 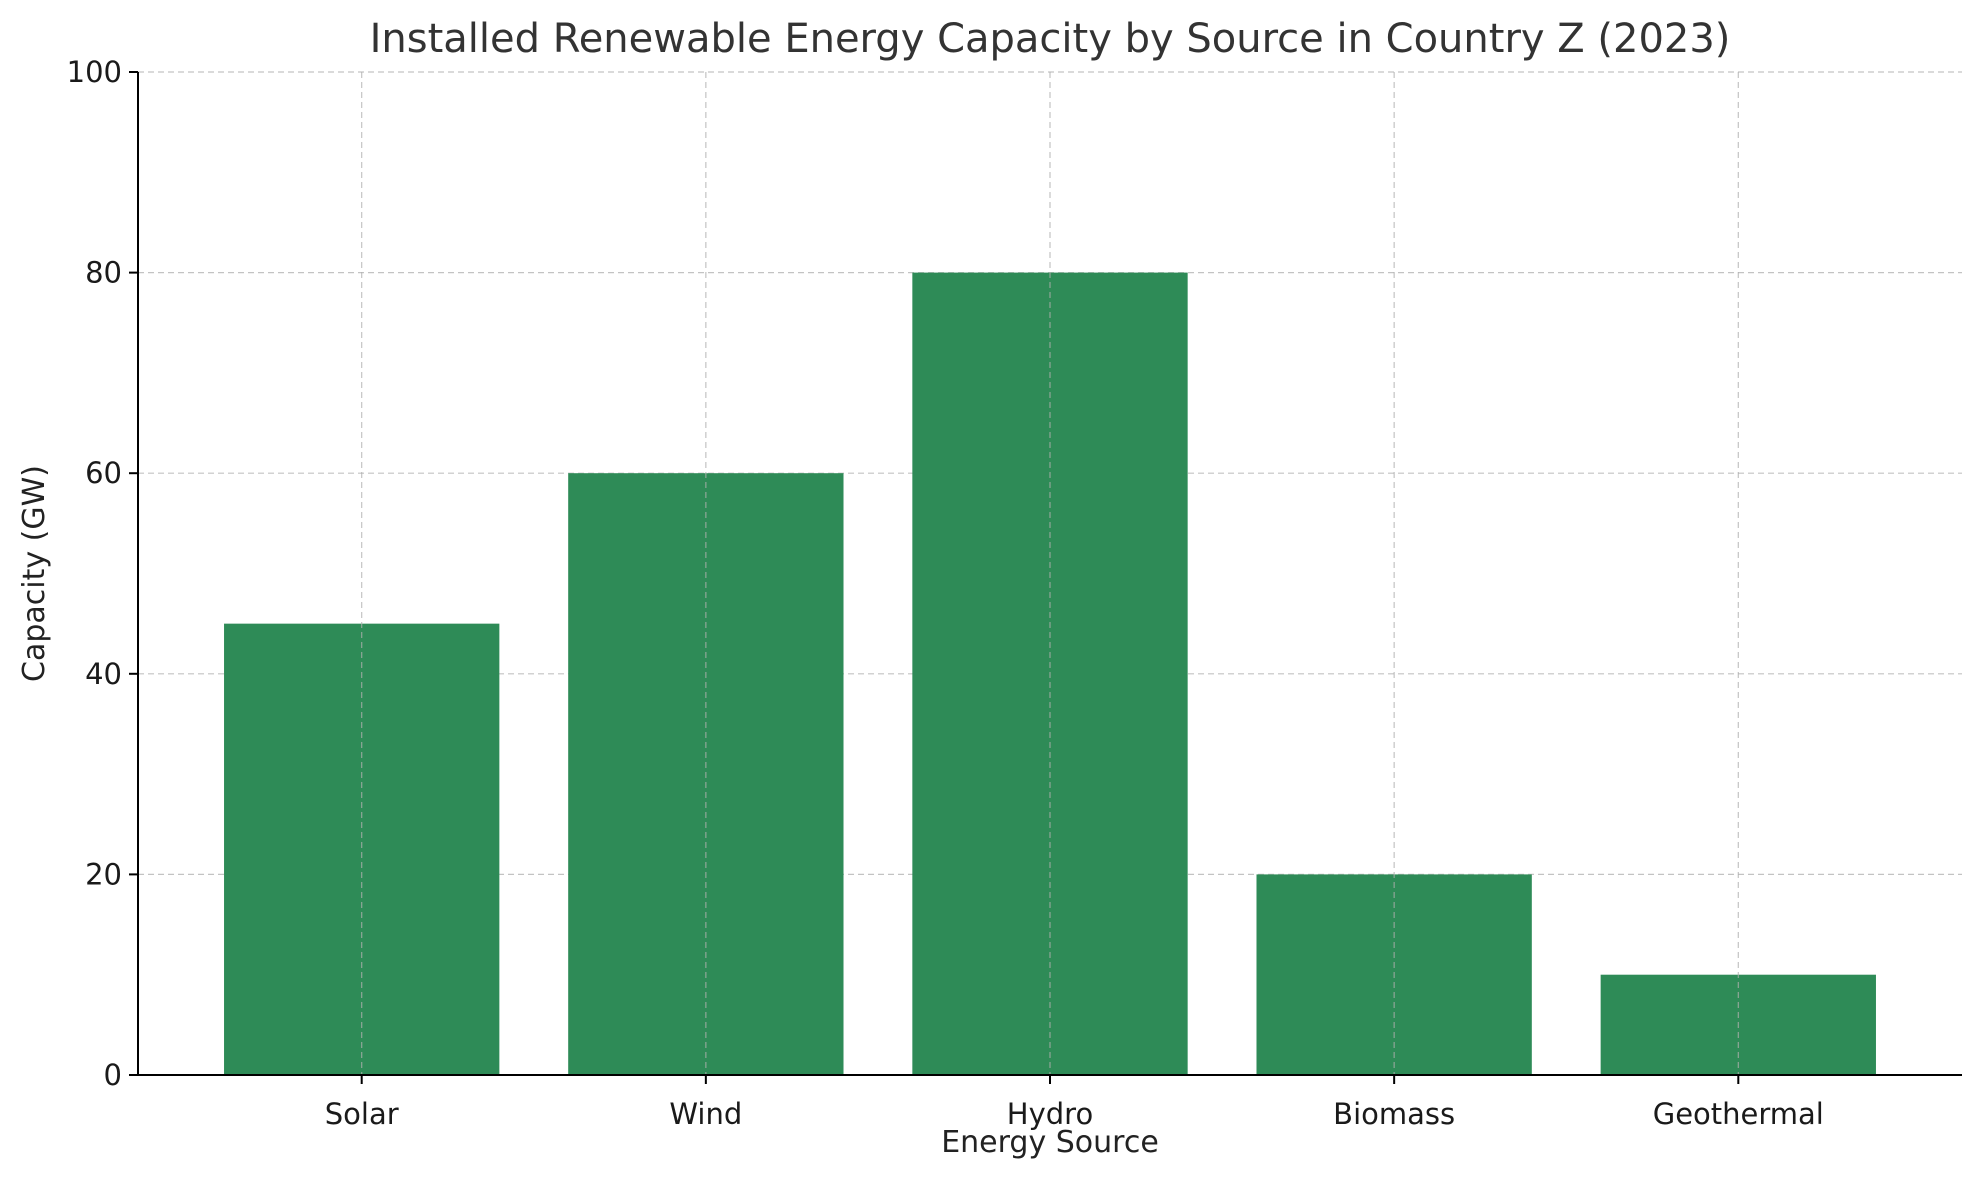 What do you see at coordinates (362, 1114) in the screenshot?
I see `x-tick-label: Solar` at bounding box center [362, 1114].